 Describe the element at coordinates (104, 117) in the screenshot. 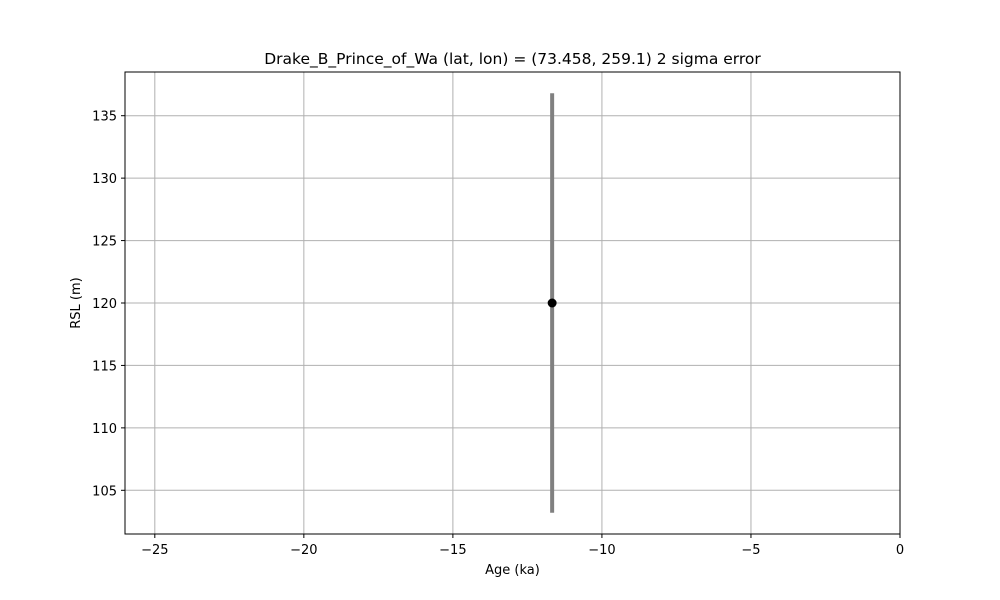

I see `y-tick-label: 135` at that location.